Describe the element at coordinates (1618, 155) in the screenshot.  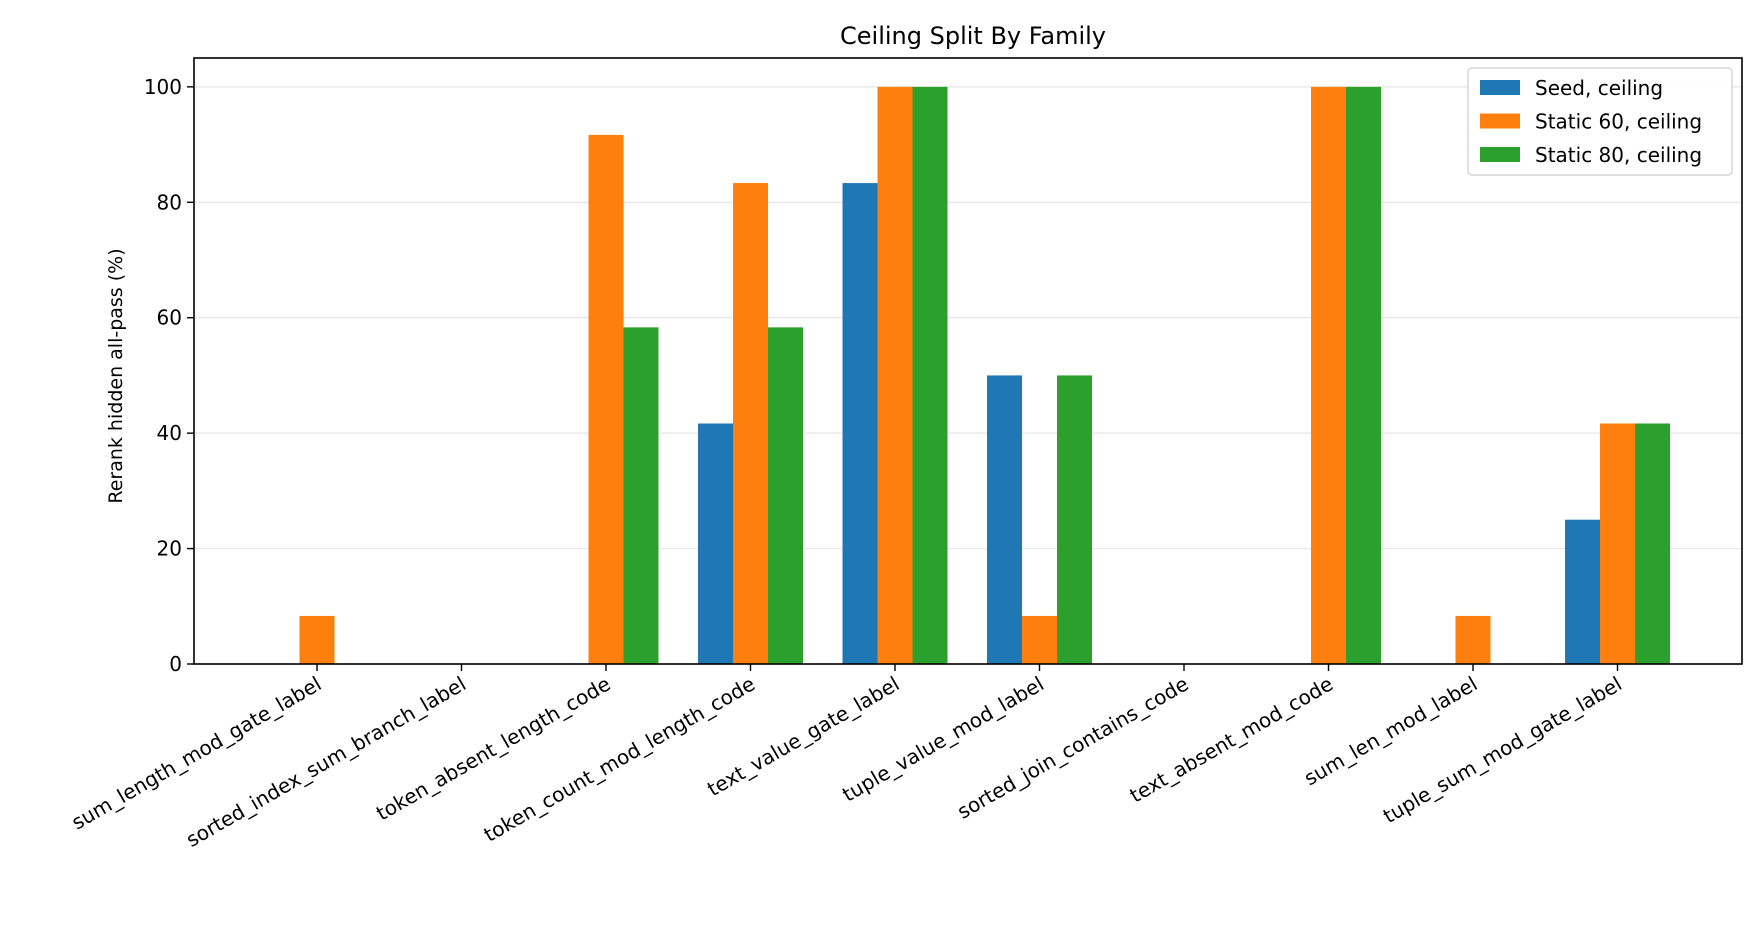
I see `legend-label: Static 80, ceiling` at that location.